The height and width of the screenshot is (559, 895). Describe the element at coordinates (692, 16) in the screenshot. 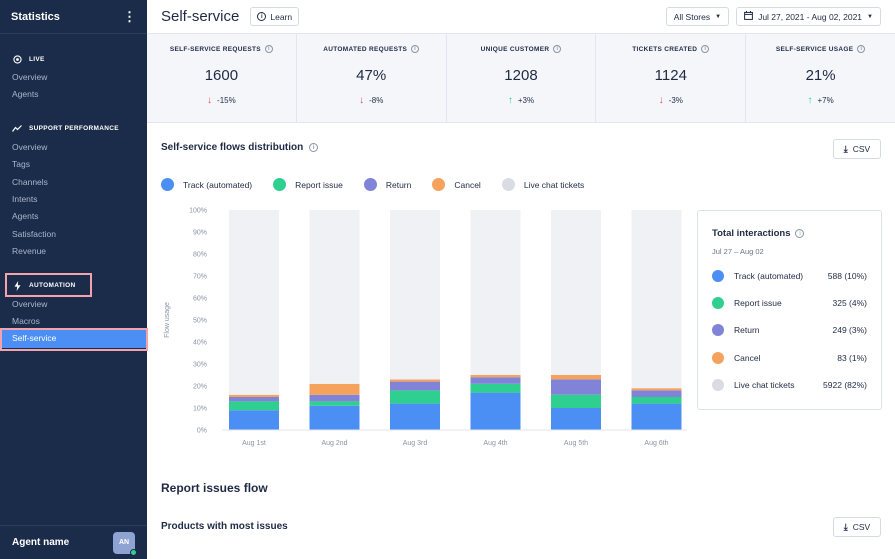

I see `store-filter-value: All Stores` at that location.